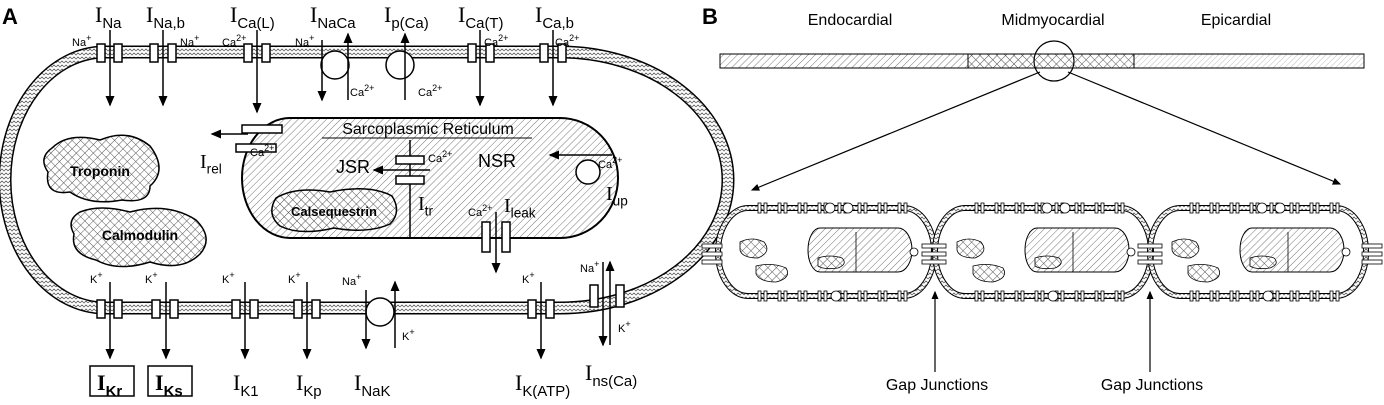 Image resolution: width=1384 pixels, height=405 pixels. Describe the element at coordinates (369, 88) in the screenshot. I see `ion-ca-2-charge: 2+` at that location.